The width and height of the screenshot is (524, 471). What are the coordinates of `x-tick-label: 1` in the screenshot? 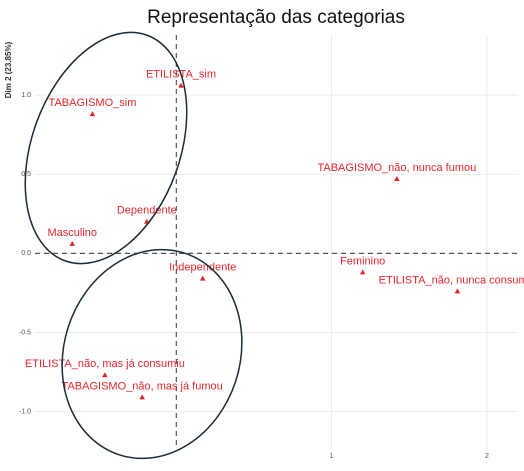 It's located at (332, 456).